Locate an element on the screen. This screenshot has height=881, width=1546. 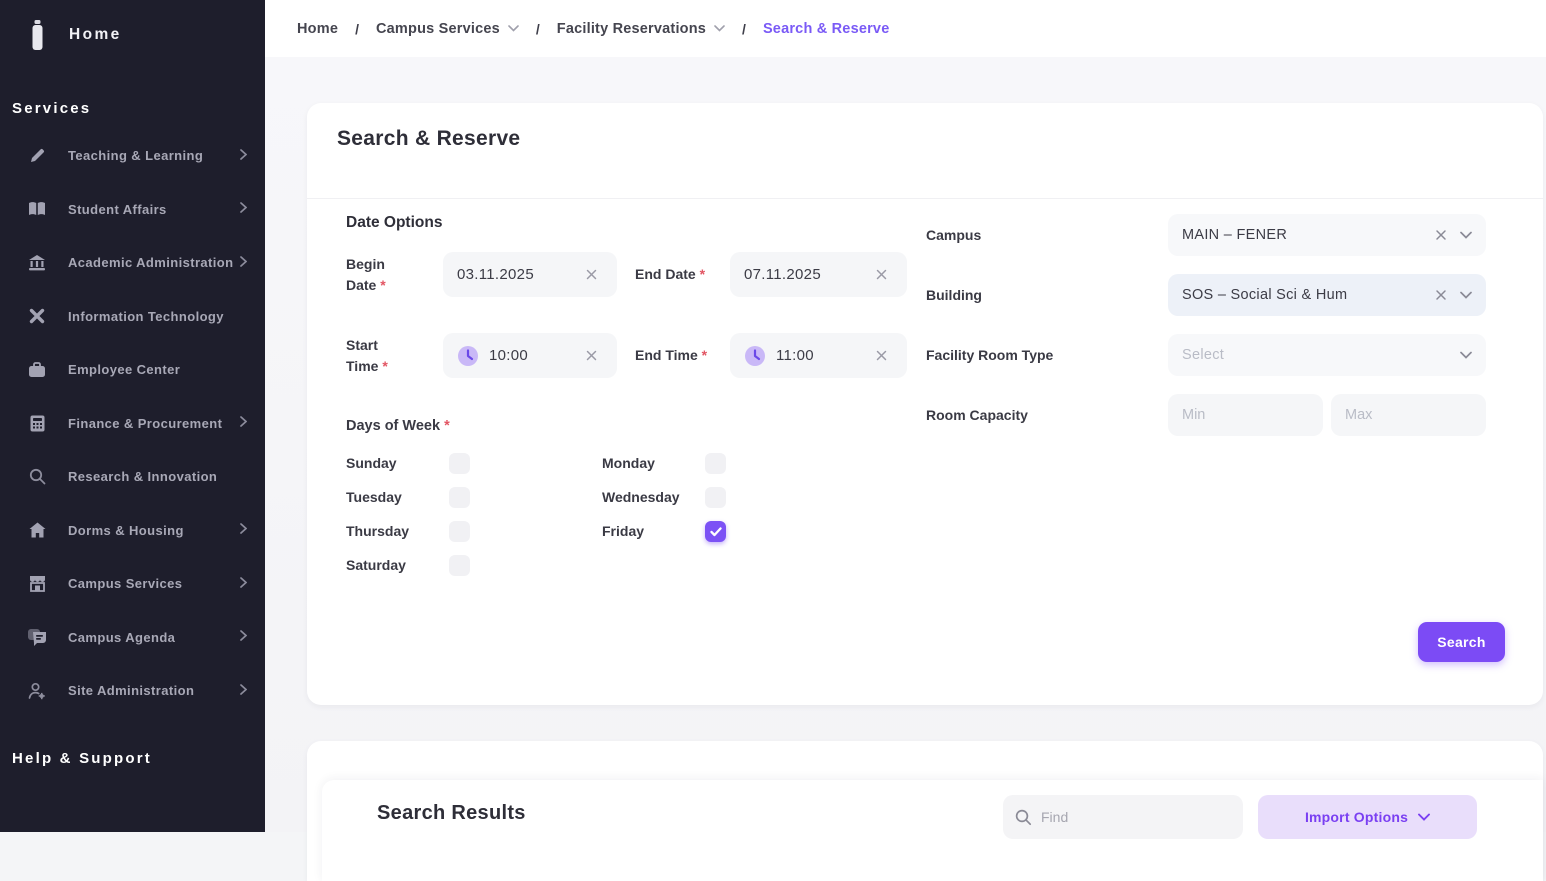
campus-label: Campus is located at coordinates (954, 235).